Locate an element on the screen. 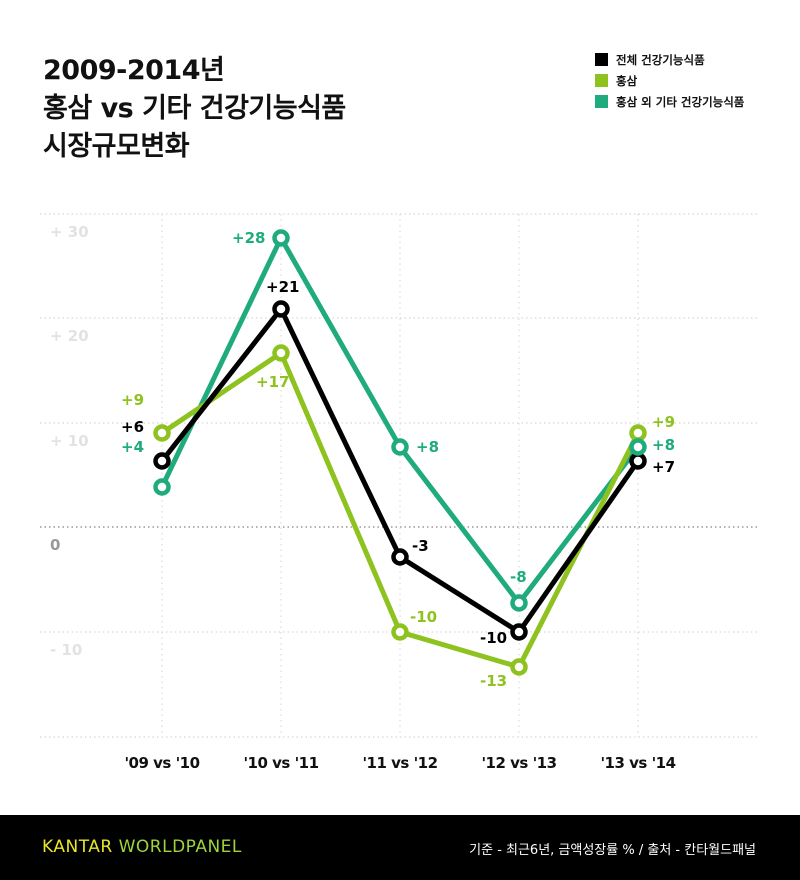 The image size is (800, 880). x-tick-13-14: '13 vs '14 is located at coordinates (638, 763).